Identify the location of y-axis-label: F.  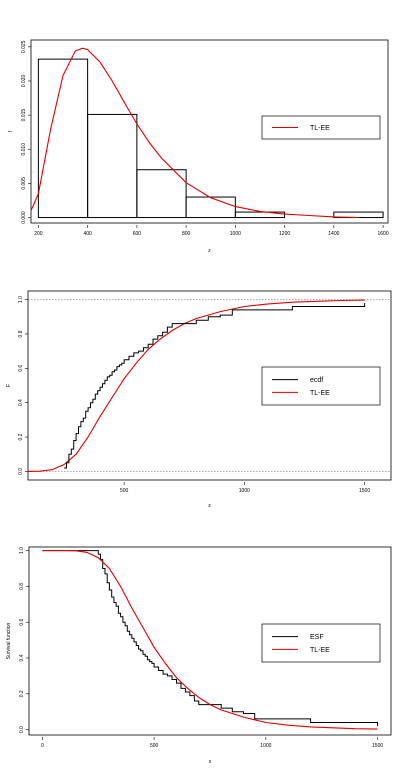
(9, 385).